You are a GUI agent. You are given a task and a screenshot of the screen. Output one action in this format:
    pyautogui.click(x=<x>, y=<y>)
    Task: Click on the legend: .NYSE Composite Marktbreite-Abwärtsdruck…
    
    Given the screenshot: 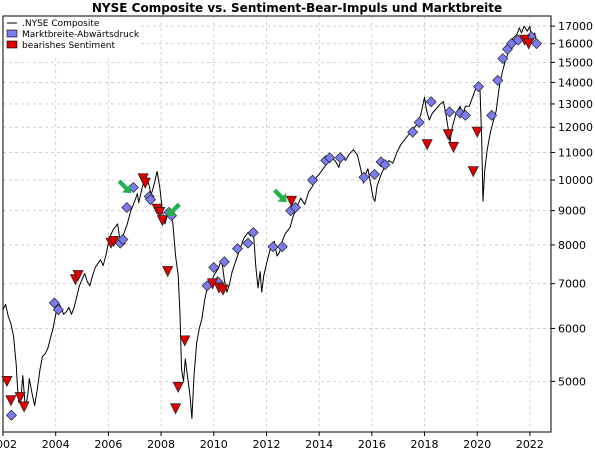 What is the action you would take?
    pyautogui.click(x=72, y=36)
    